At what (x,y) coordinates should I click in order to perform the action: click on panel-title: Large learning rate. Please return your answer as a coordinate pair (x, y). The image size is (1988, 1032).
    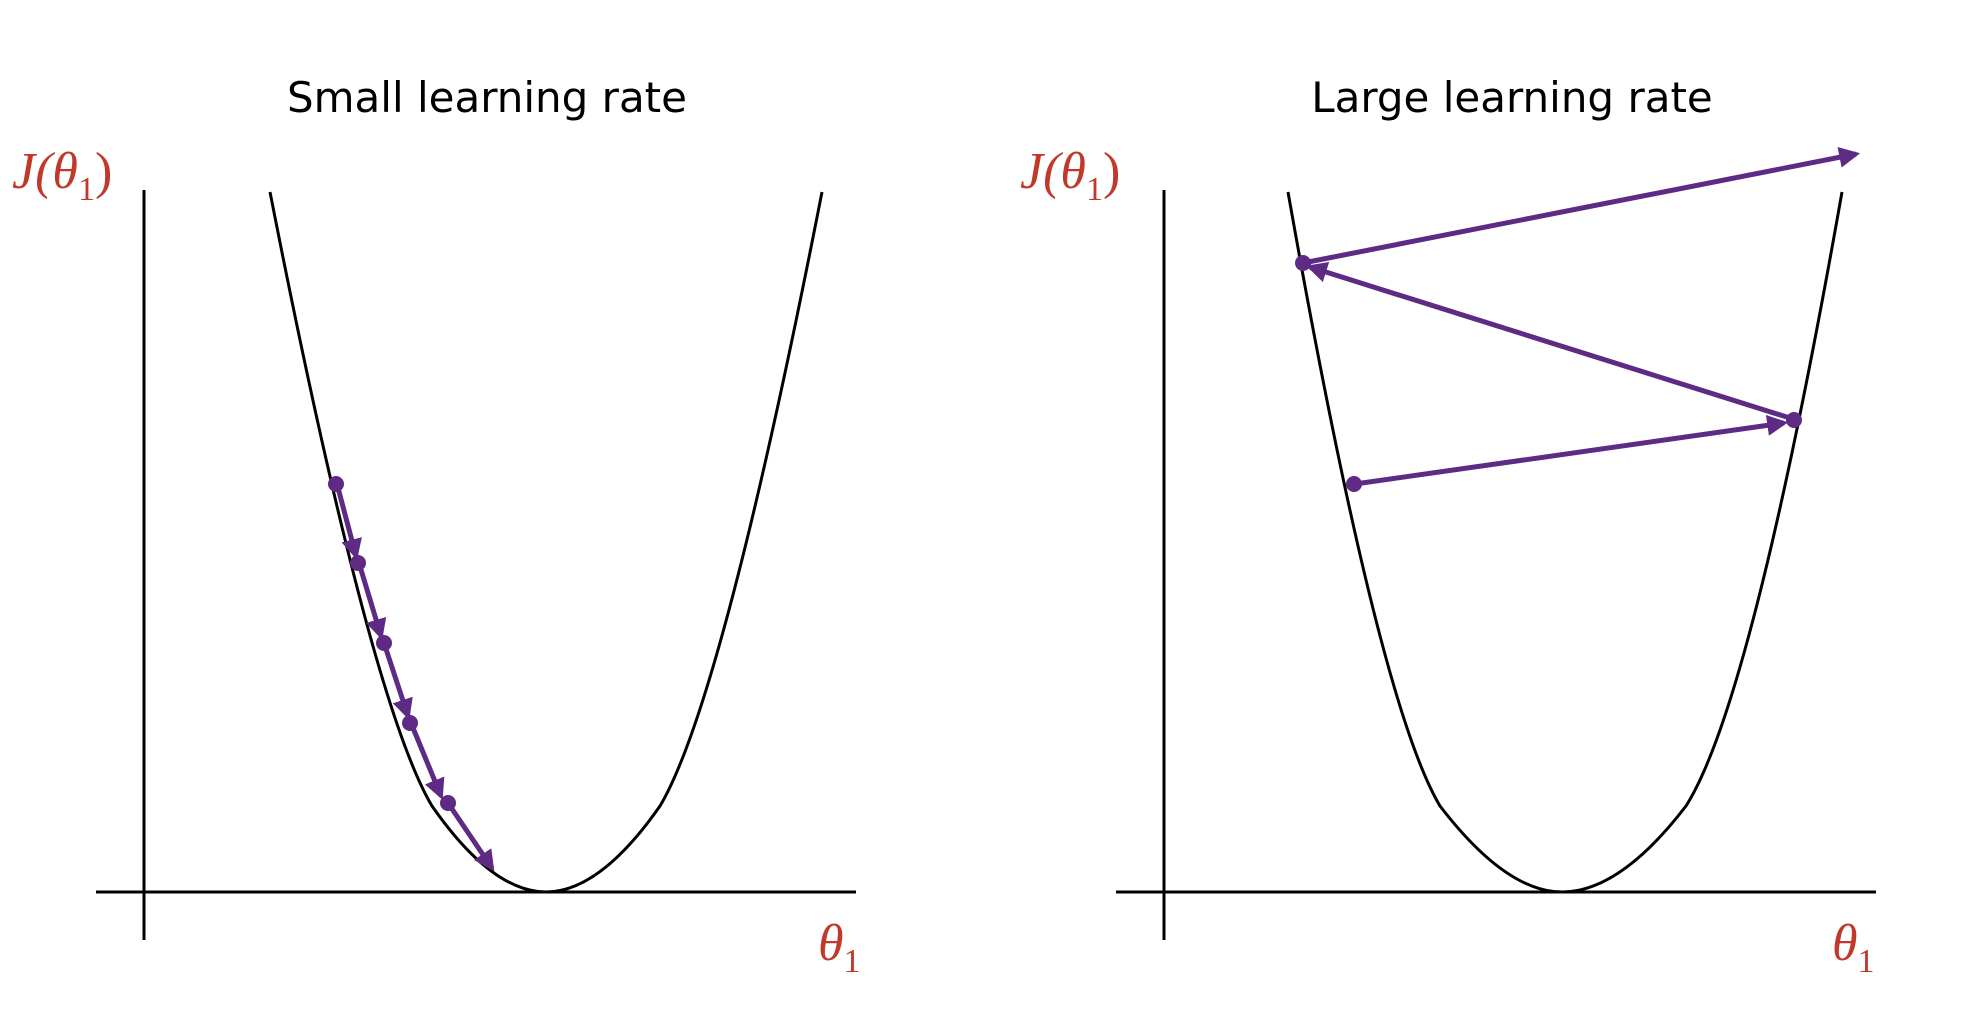
    Looking at the image, I should click on (1512, 97).